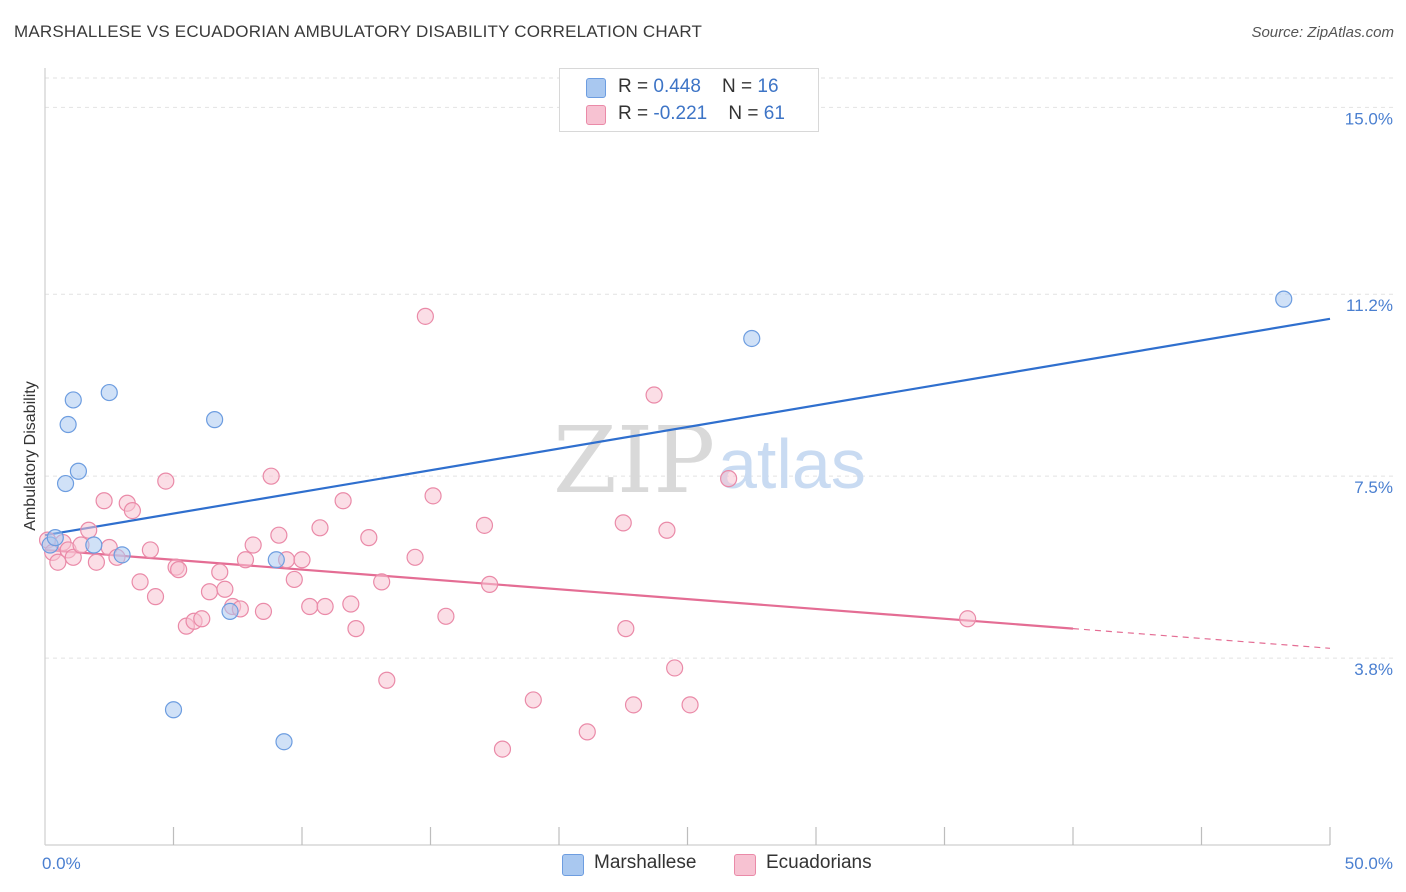 Image resolution: width=1406 pixels, height=892 pixels. Describe the element at coordinates (792, 464) in the screenshot. I see `watermark-atlas: atlas` at that location.